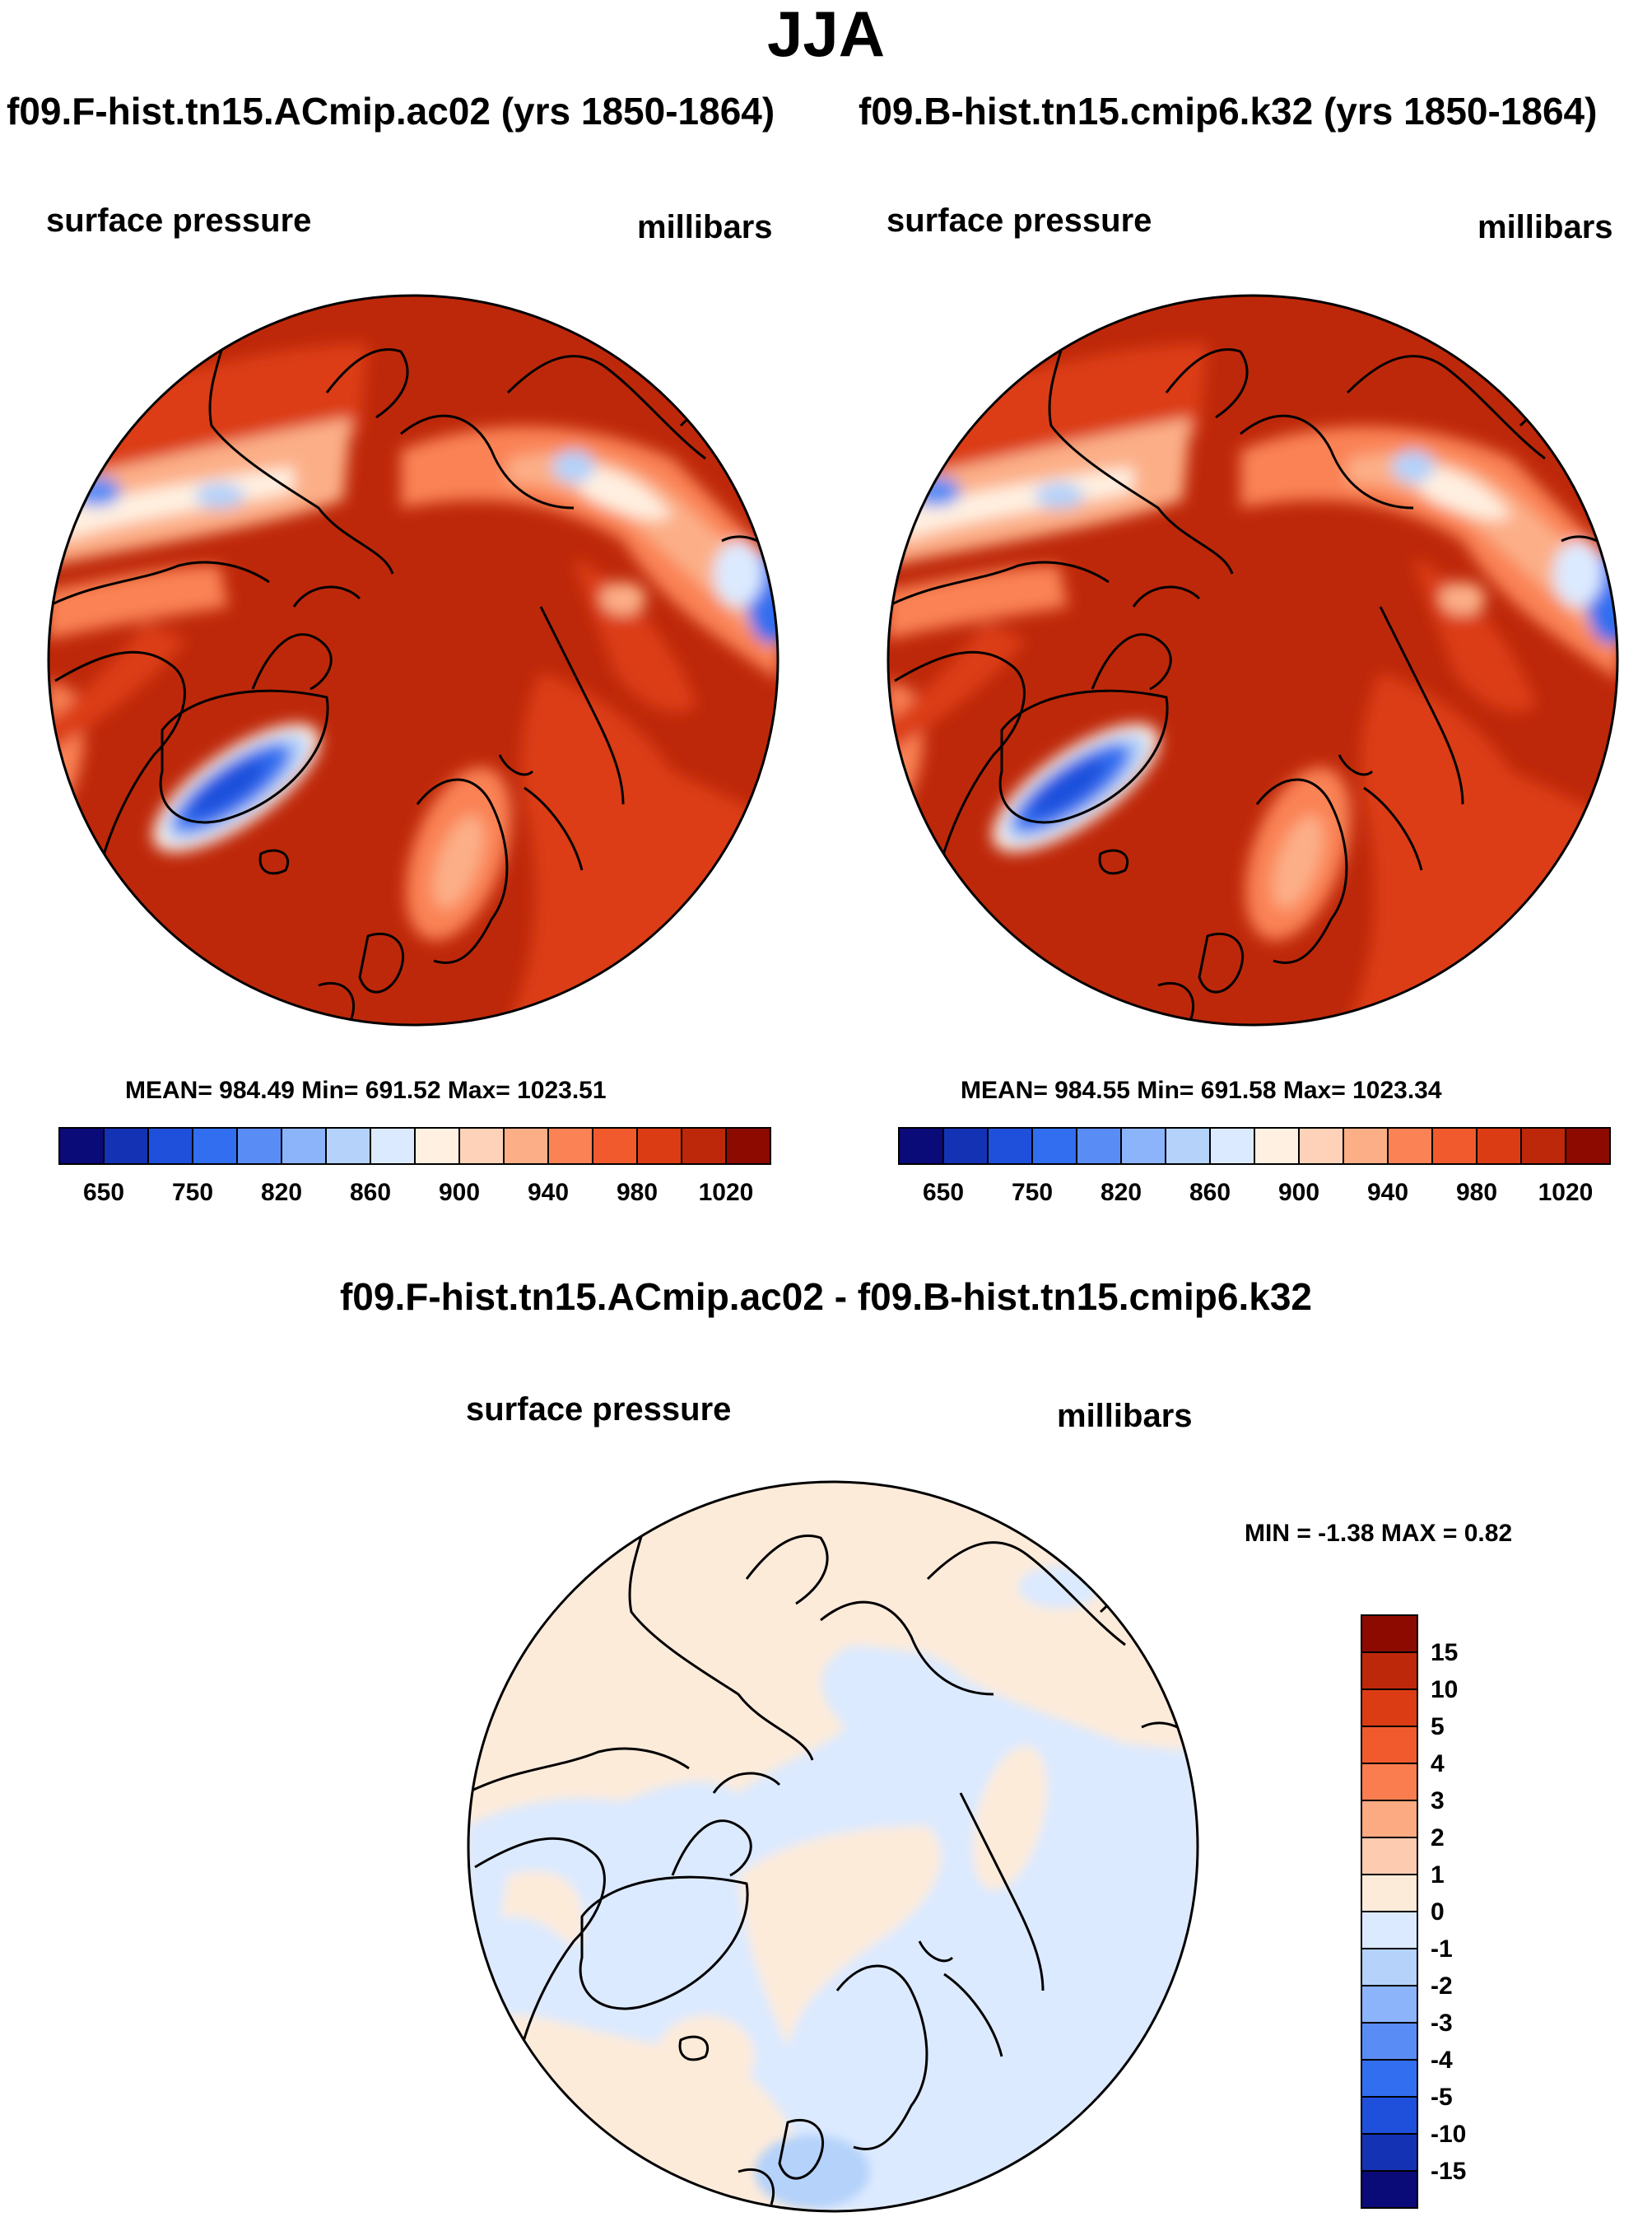 The image size is (1652, 2217). Describe the element at coordinates (1121, 1192) in the screenshot. I see `panel-b-colorbar-tick-label: 820` at that location.